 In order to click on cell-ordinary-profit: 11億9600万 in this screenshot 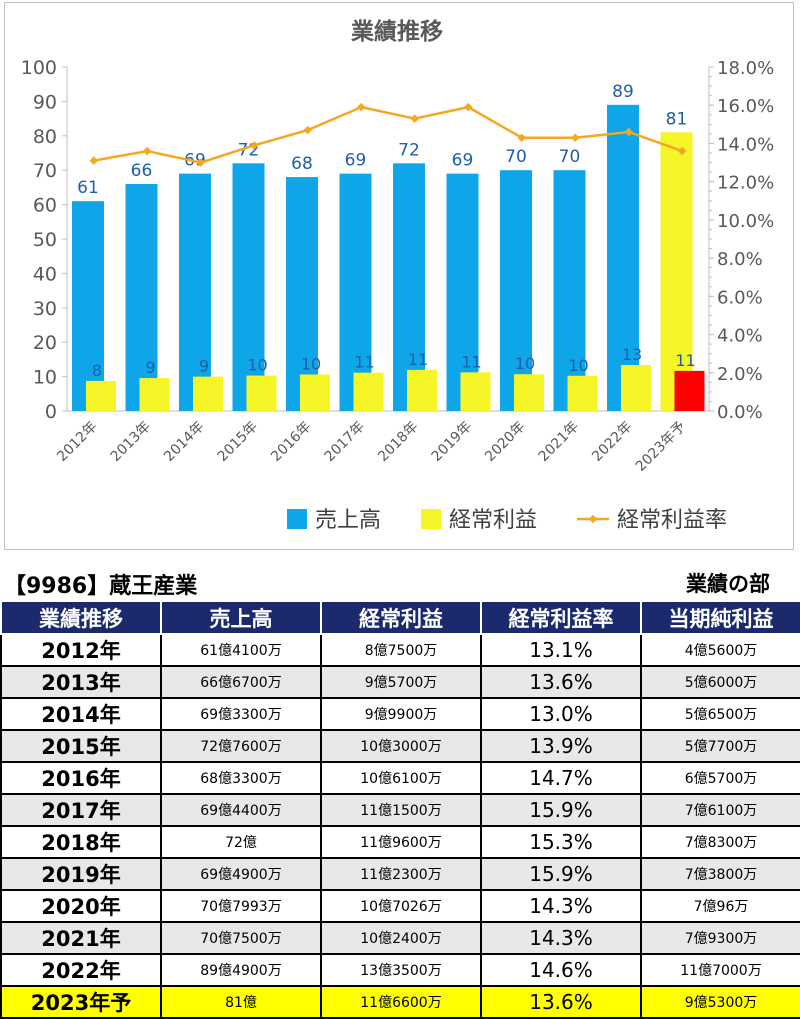, I will do `click(401, 842)`.